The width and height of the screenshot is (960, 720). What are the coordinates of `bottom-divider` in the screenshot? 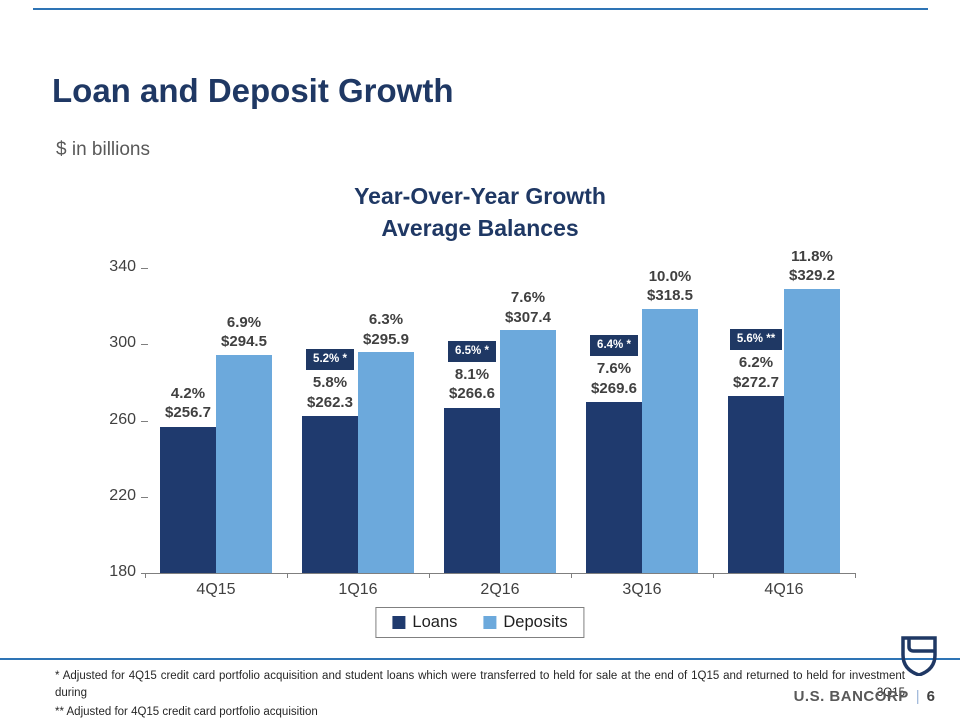 It's located at (480, 659).